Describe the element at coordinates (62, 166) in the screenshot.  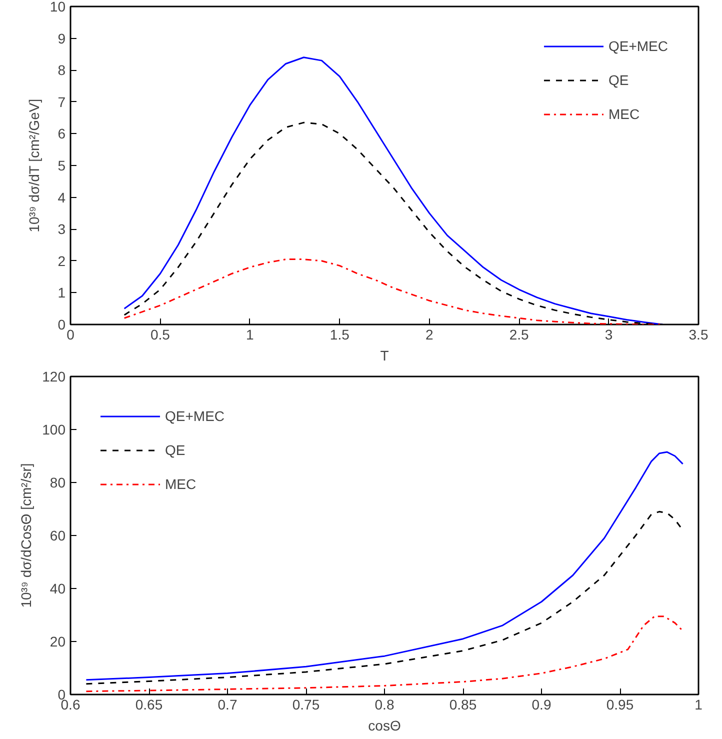
I see `y-tick-label: 5` at that location.